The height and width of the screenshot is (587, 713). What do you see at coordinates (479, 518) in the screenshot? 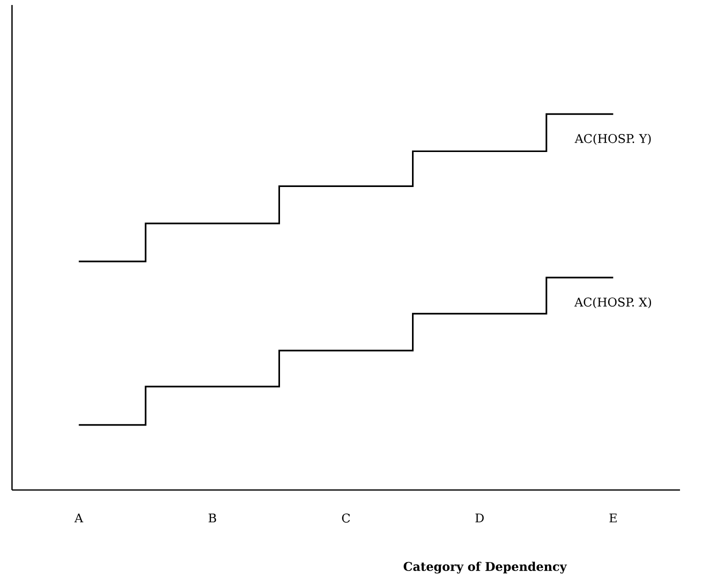
I see `x-tick-label: D` at bounding box center [479, 518].